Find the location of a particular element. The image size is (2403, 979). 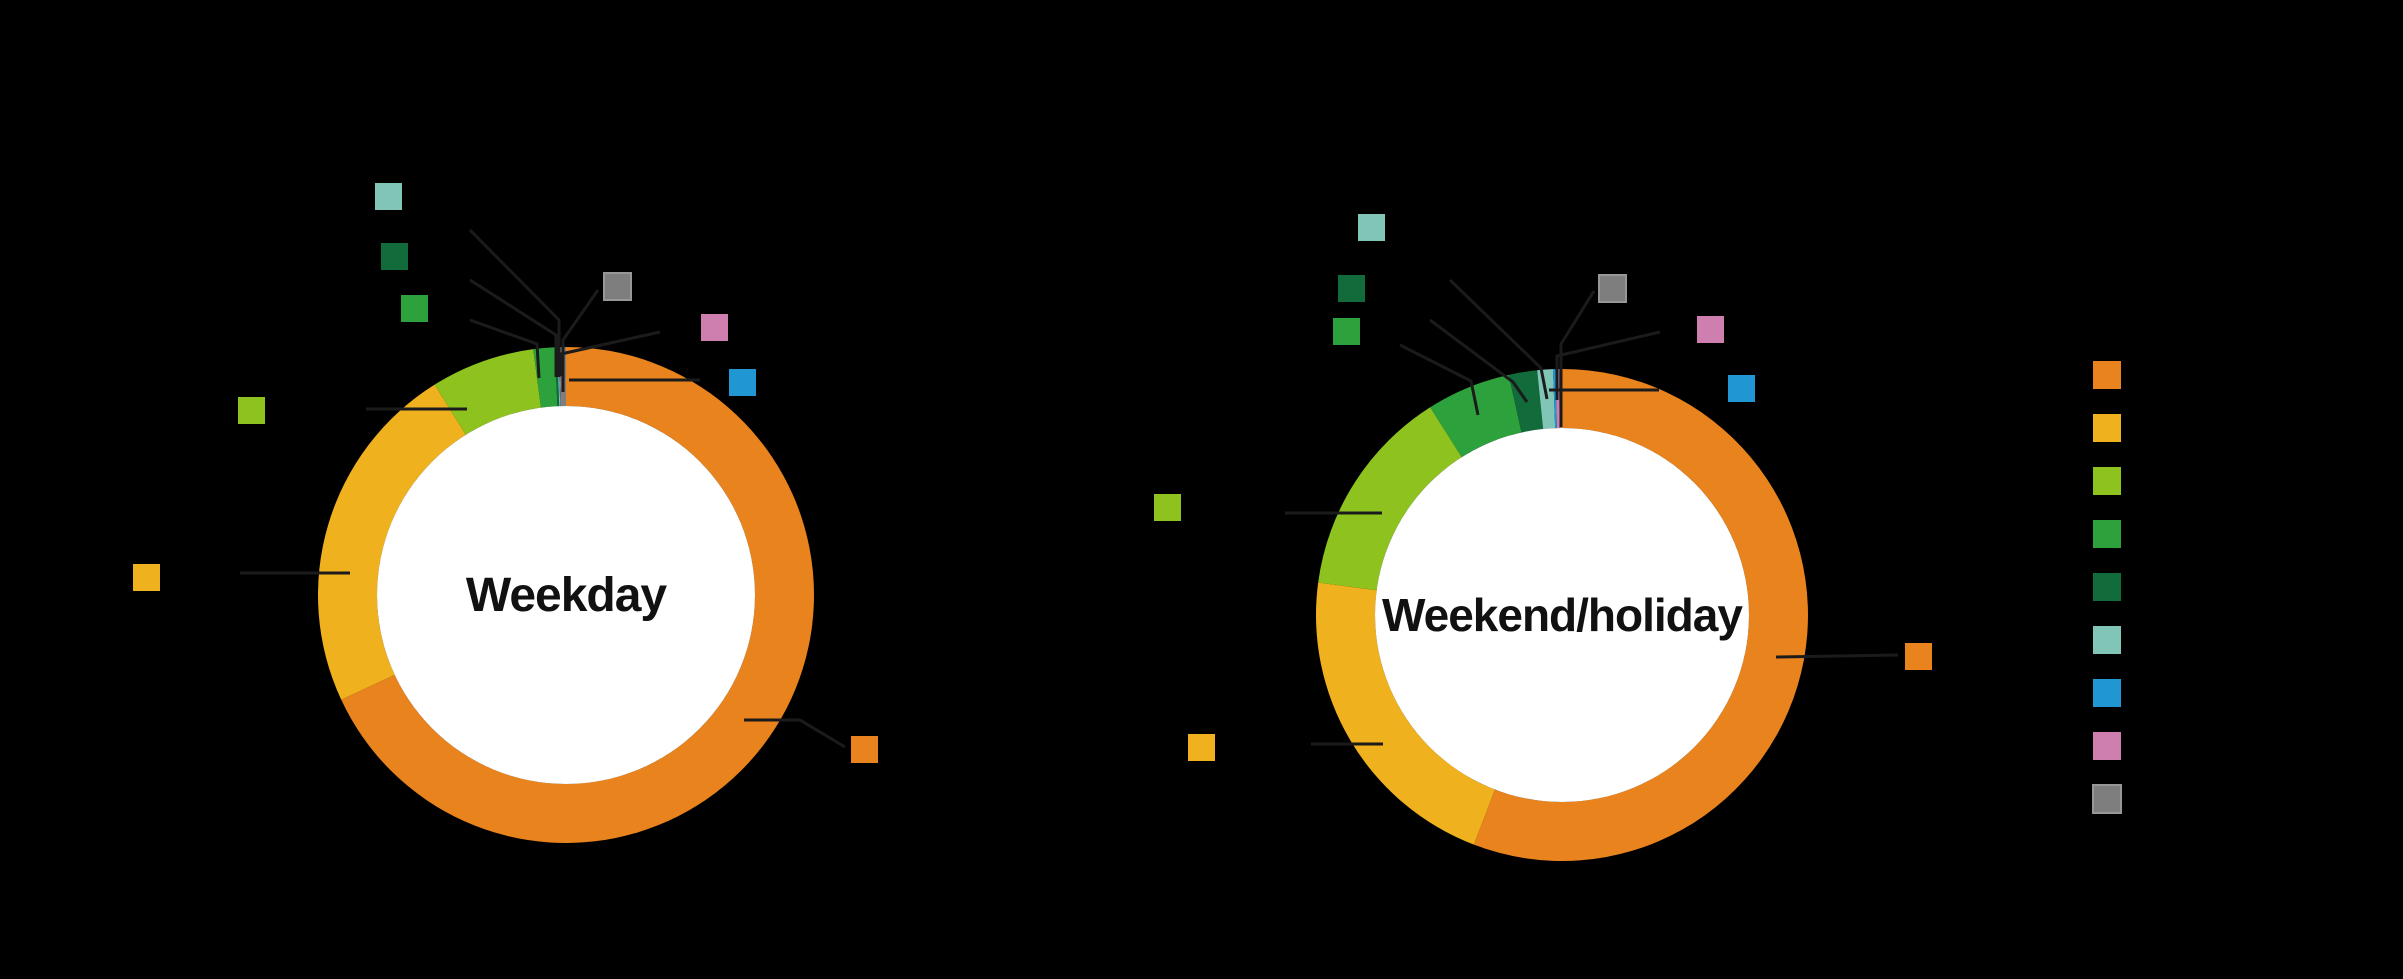

weekday-callout-square-dark-green is located at coordinates (394, 256).